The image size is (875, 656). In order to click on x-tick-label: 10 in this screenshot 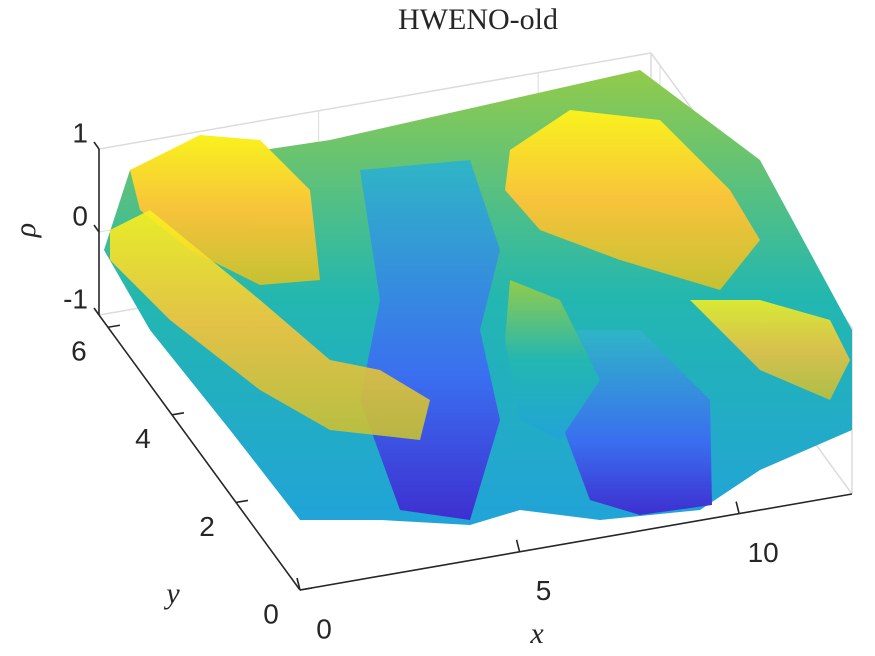, I will do `click(763, 552)`.